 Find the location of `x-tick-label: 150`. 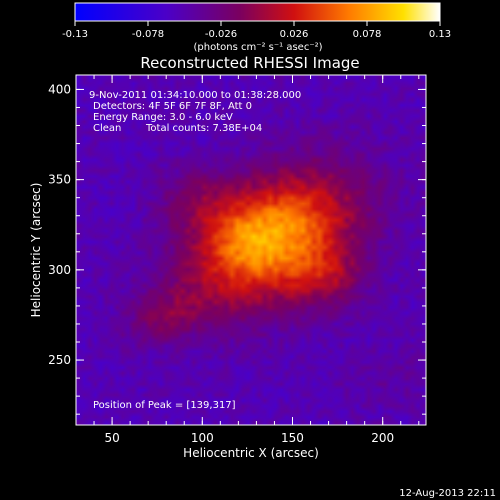

x-tick-label: 150 is located at coordinates (292, 438).